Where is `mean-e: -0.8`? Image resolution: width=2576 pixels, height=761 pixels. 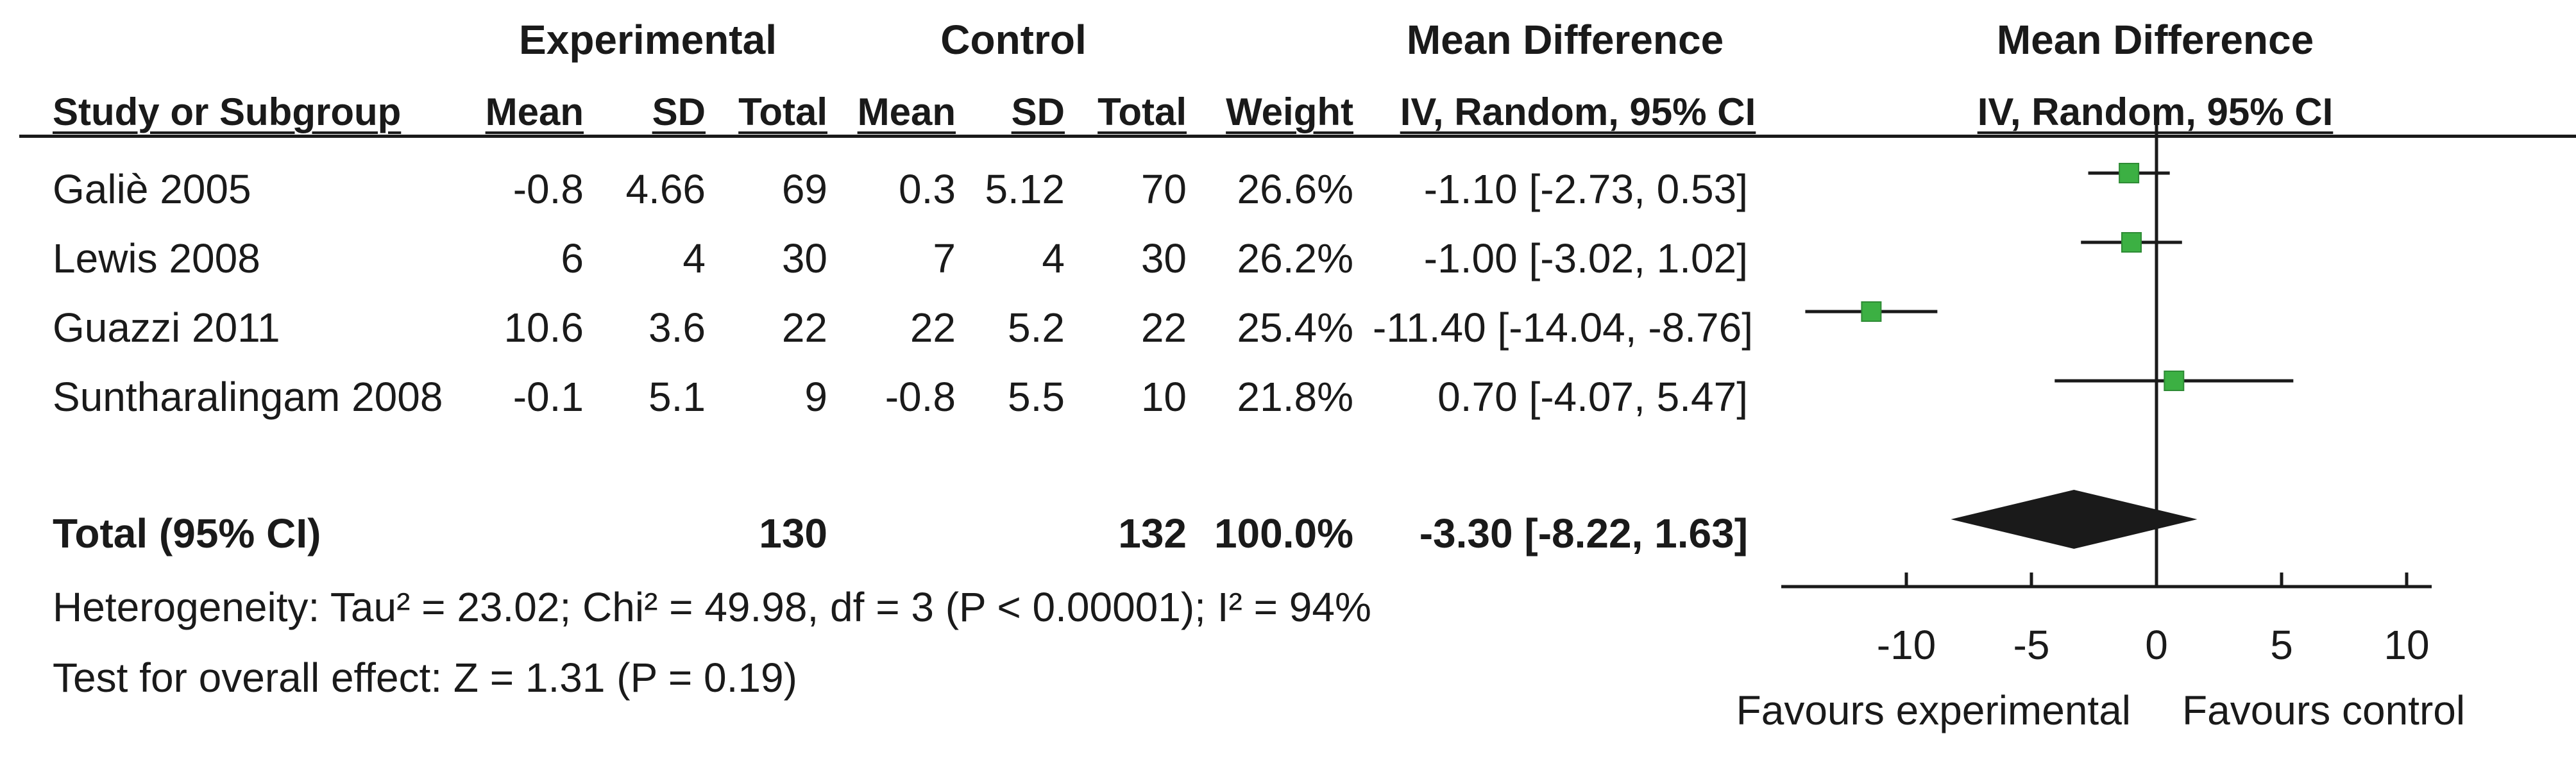
mean-e: -0.8 is located at coordinates (548, 189).